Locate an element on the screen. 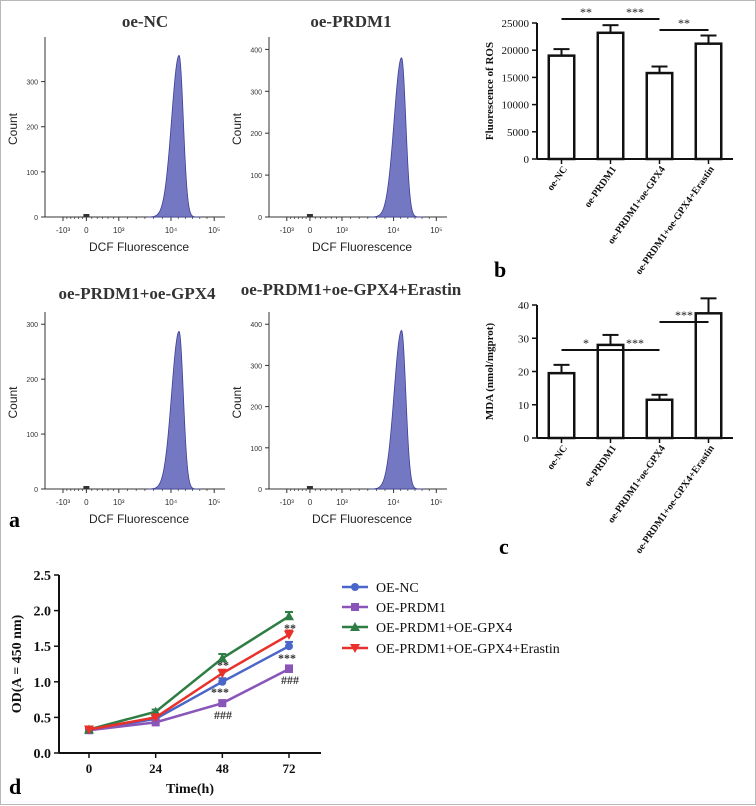 This screenshot has height=806, width=756. panel-label-d: d is located at coordinates (15, 786).